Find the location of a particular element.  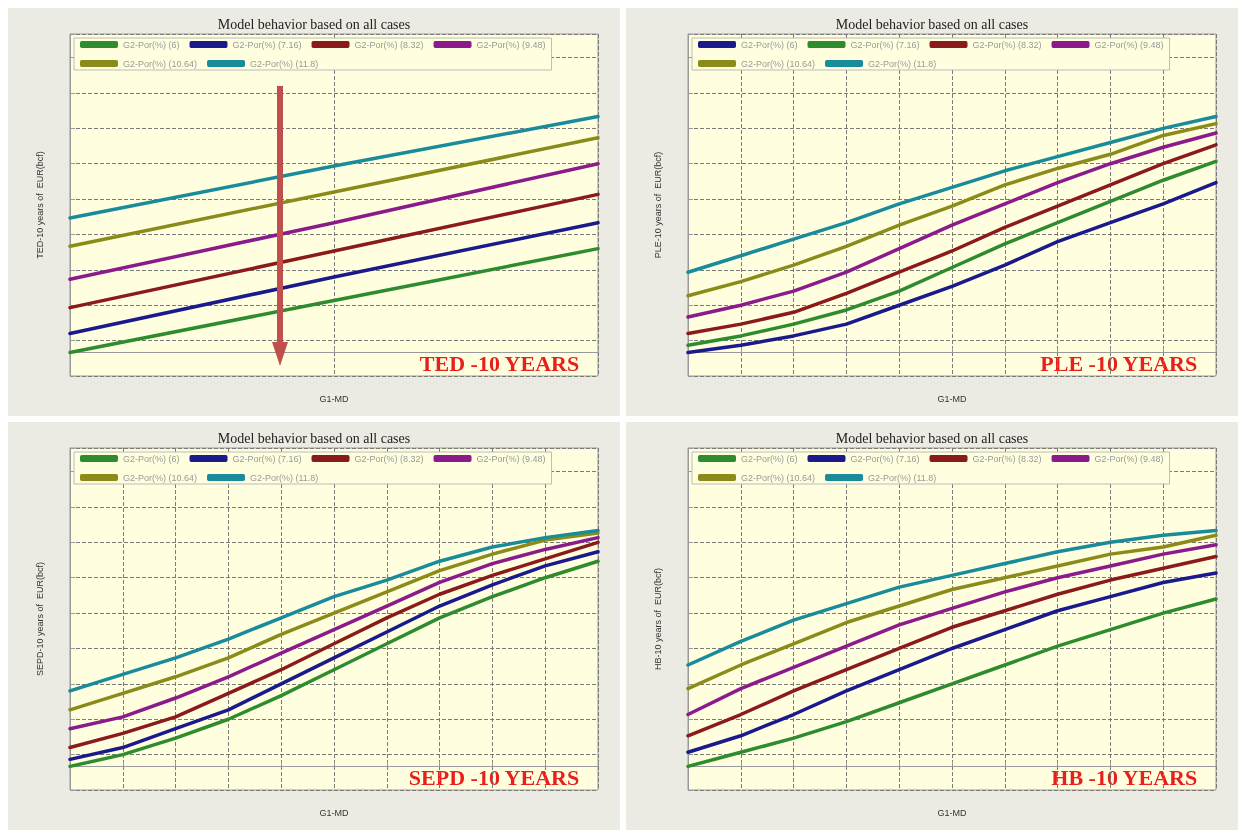

y-axis-title: TED-10 years of EUR(bcf) is located at coordinates (39, 205).